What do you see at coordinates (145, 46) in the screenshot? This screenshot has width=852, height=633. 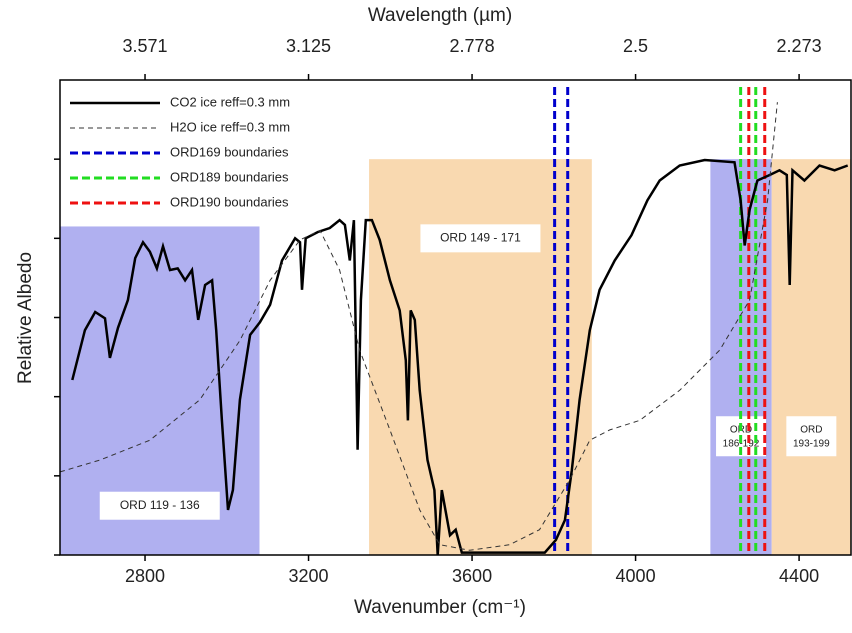 I see `top-tick-label: 3.571` at bounding box center [145, 46].